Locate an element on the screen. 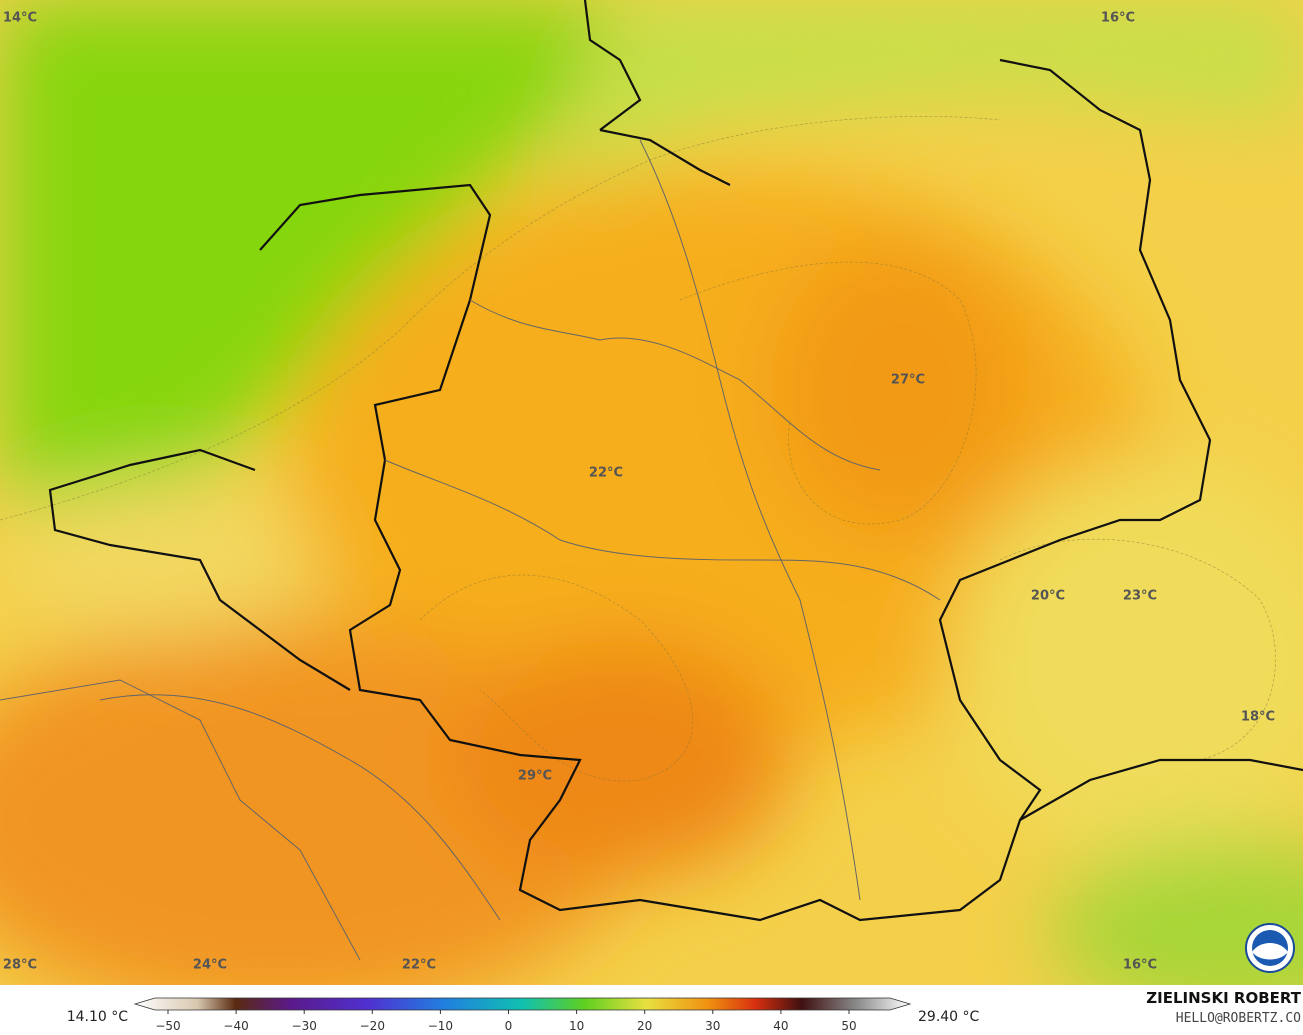 Image resolution: width=1303 pixels, height=1035 pixels. colorbar-tick-label: 40 is located at coordinates (780, 1026).